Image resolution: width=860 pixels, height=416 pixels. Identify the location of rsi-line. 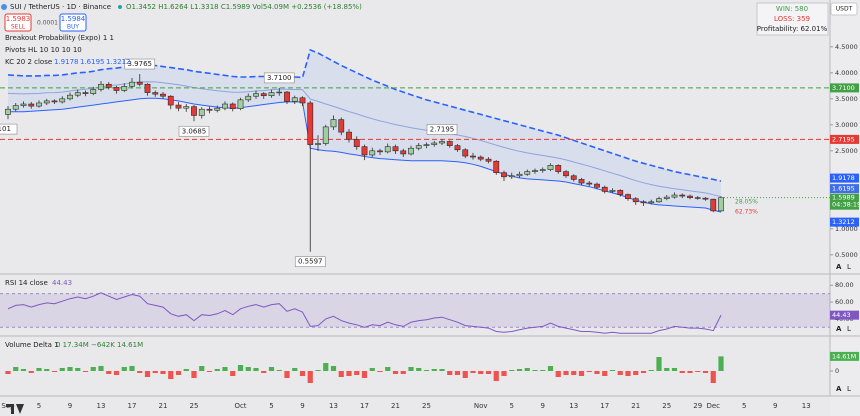
(364, 313).